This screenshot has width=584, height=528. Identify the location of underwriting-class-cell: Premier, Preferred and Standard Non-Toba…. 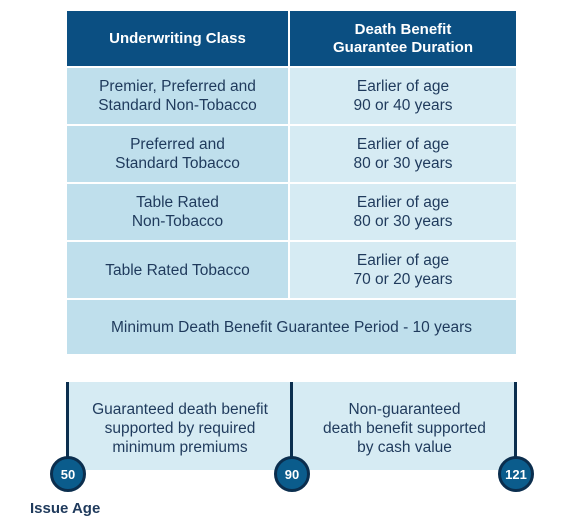
(178, 96).